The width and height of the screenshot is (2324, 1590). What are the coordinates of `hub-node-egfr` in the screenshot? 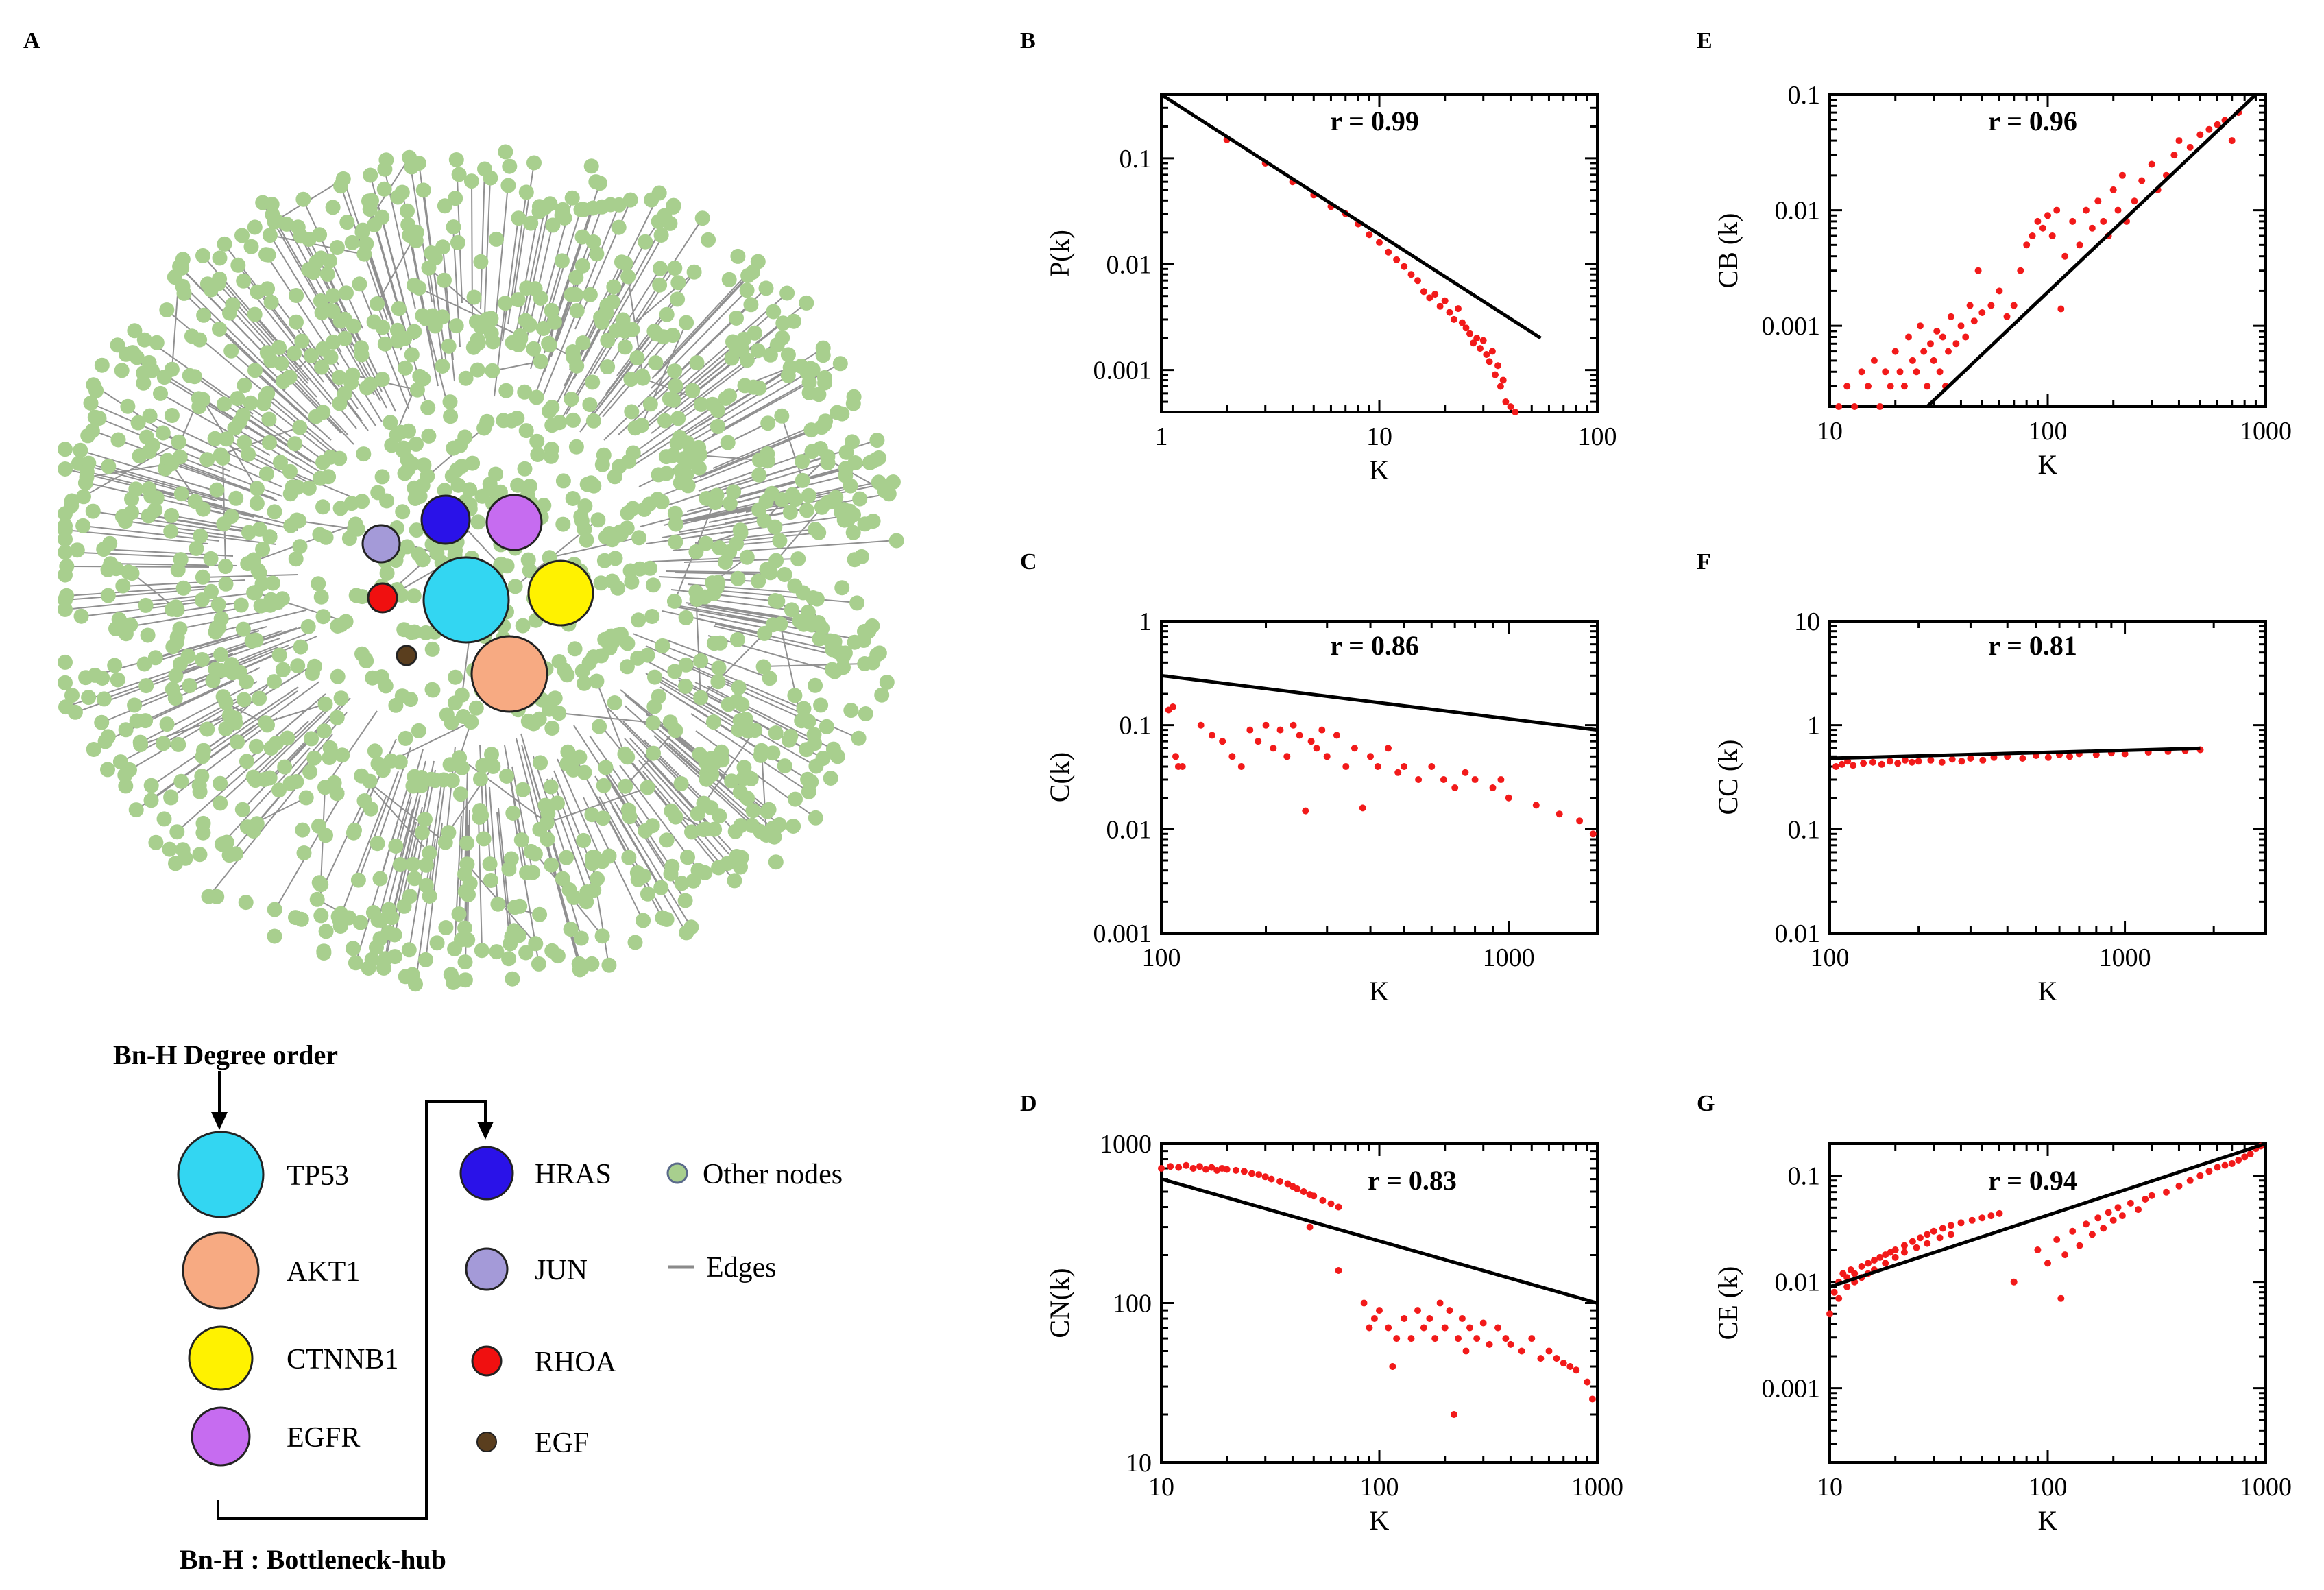 It's located at (514, 523).